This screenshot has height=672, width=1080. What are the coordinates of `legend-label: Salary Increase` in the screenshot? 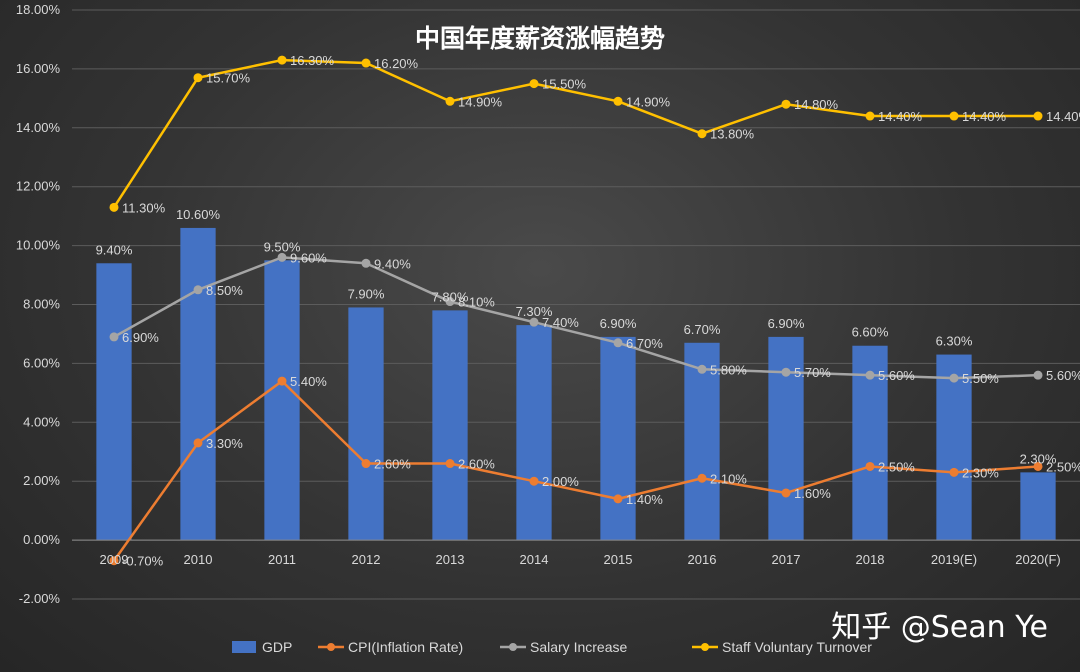 It's located at (578, 647).